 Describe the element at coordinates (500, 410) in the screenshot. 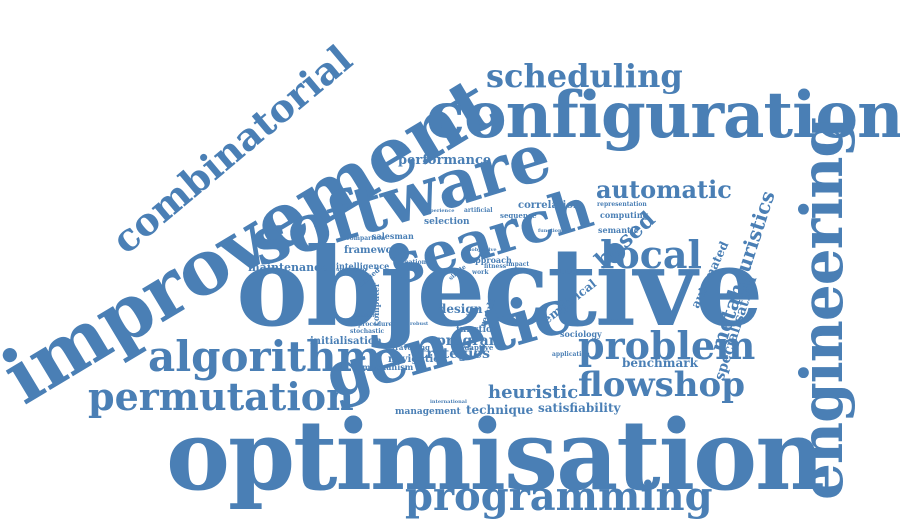

I see `word-technique: technique` at that location.